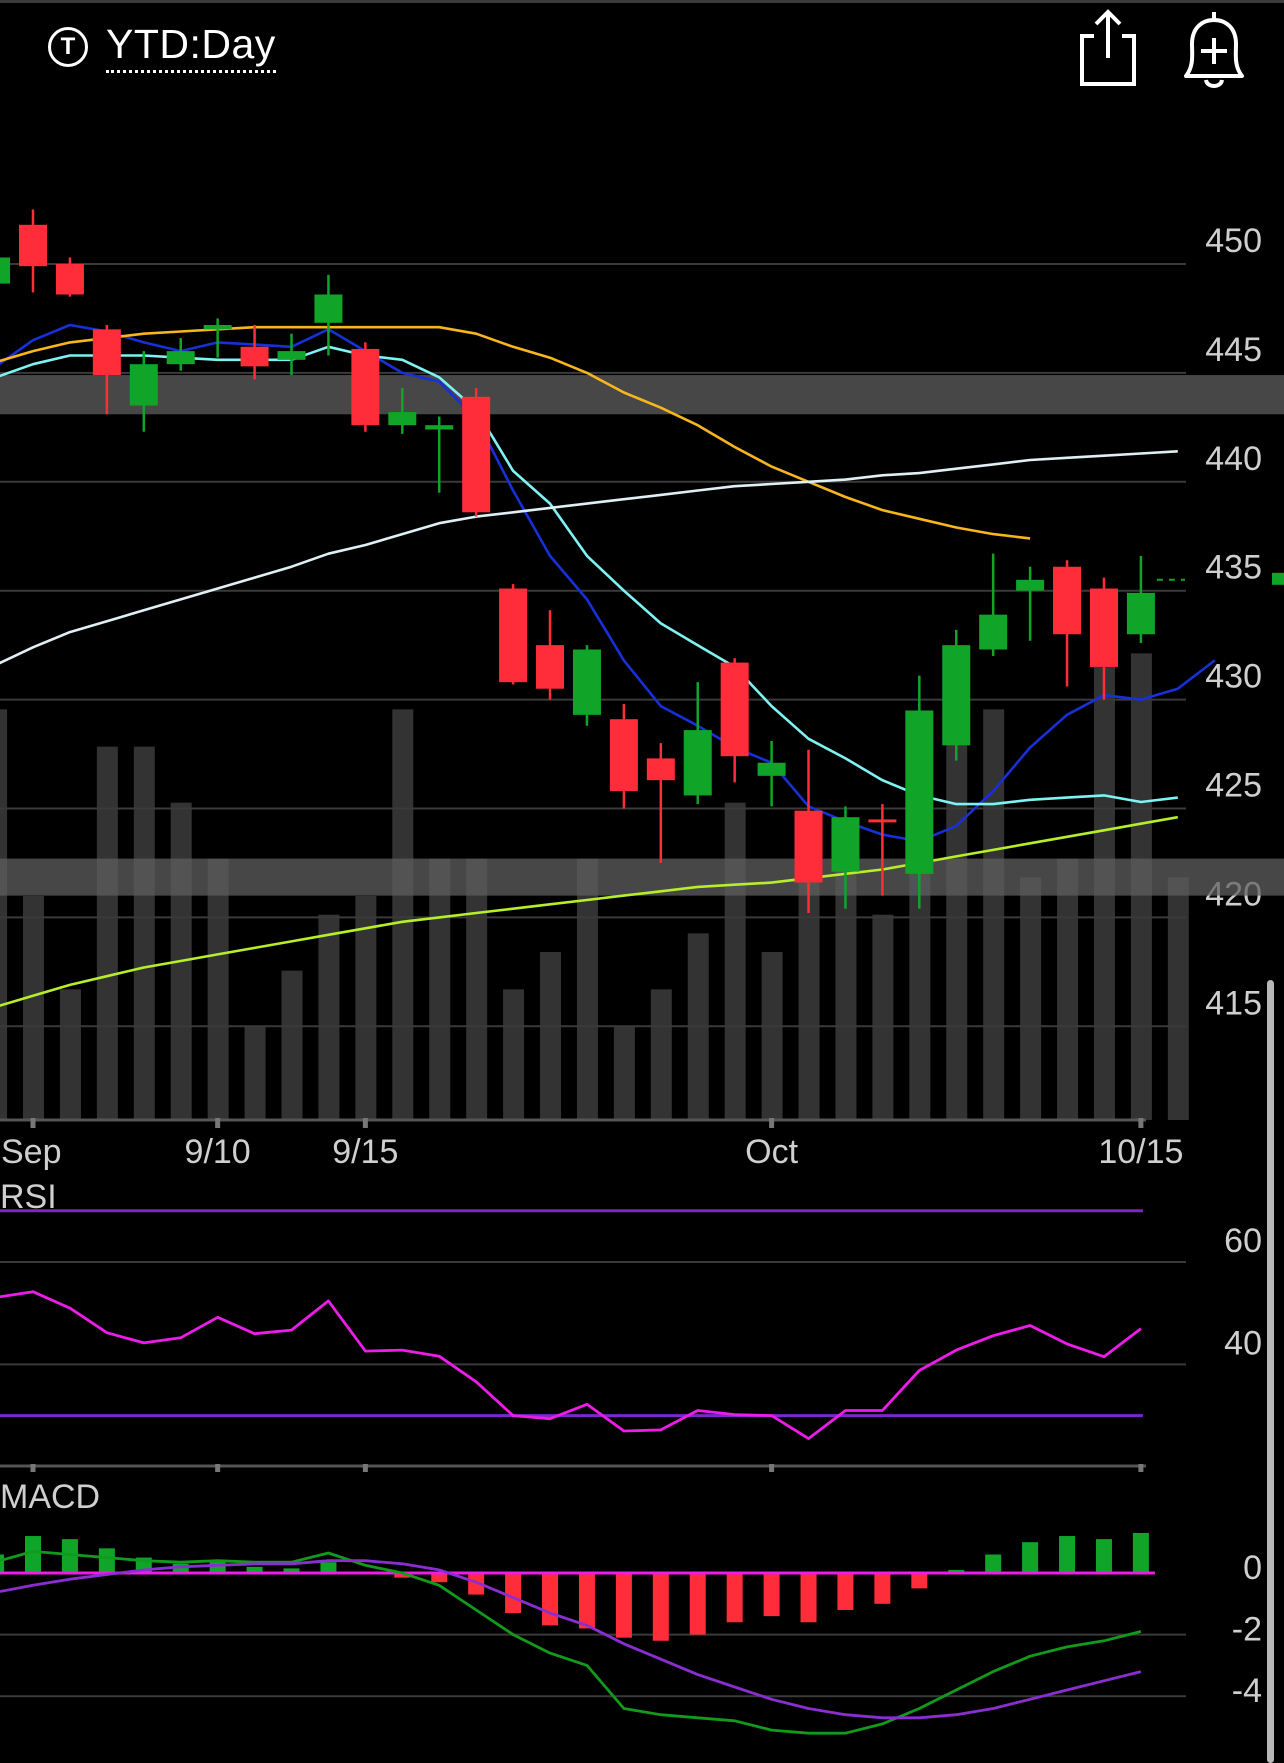  What do you see at coordinates (642, 50) in the screenshot?
I see `top-bar: T YTD:Day` at bounding box center [642, 50].